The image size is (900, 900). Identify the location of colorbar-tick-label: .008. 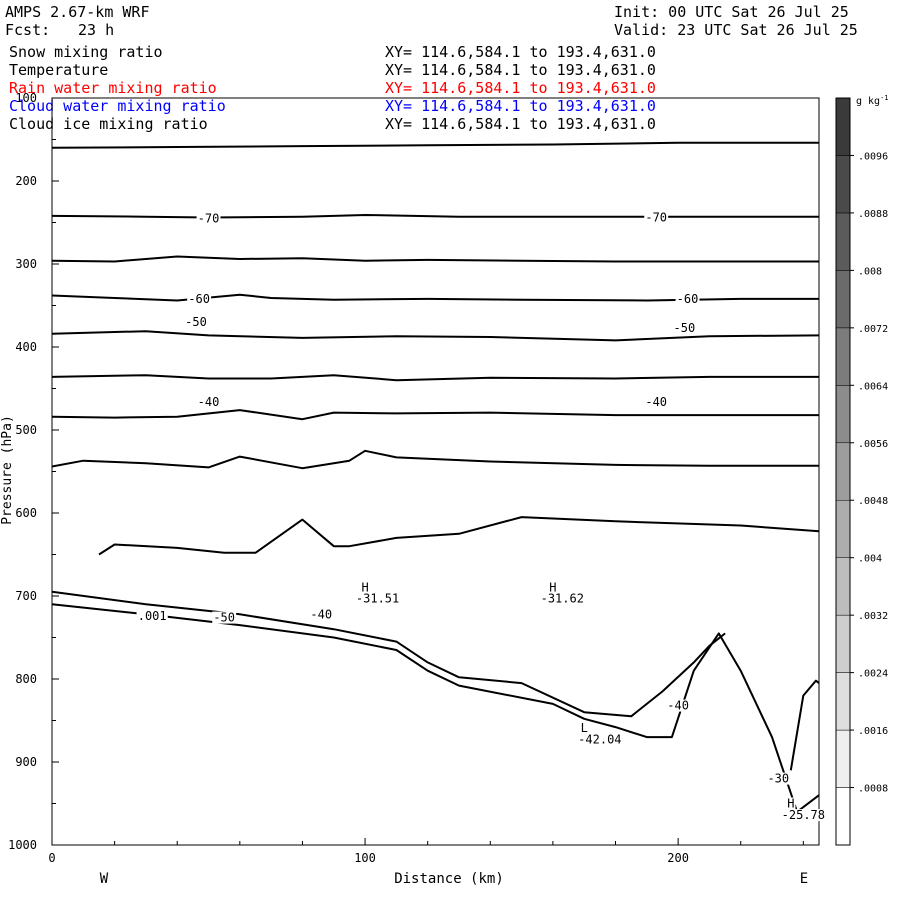
(870, 271).